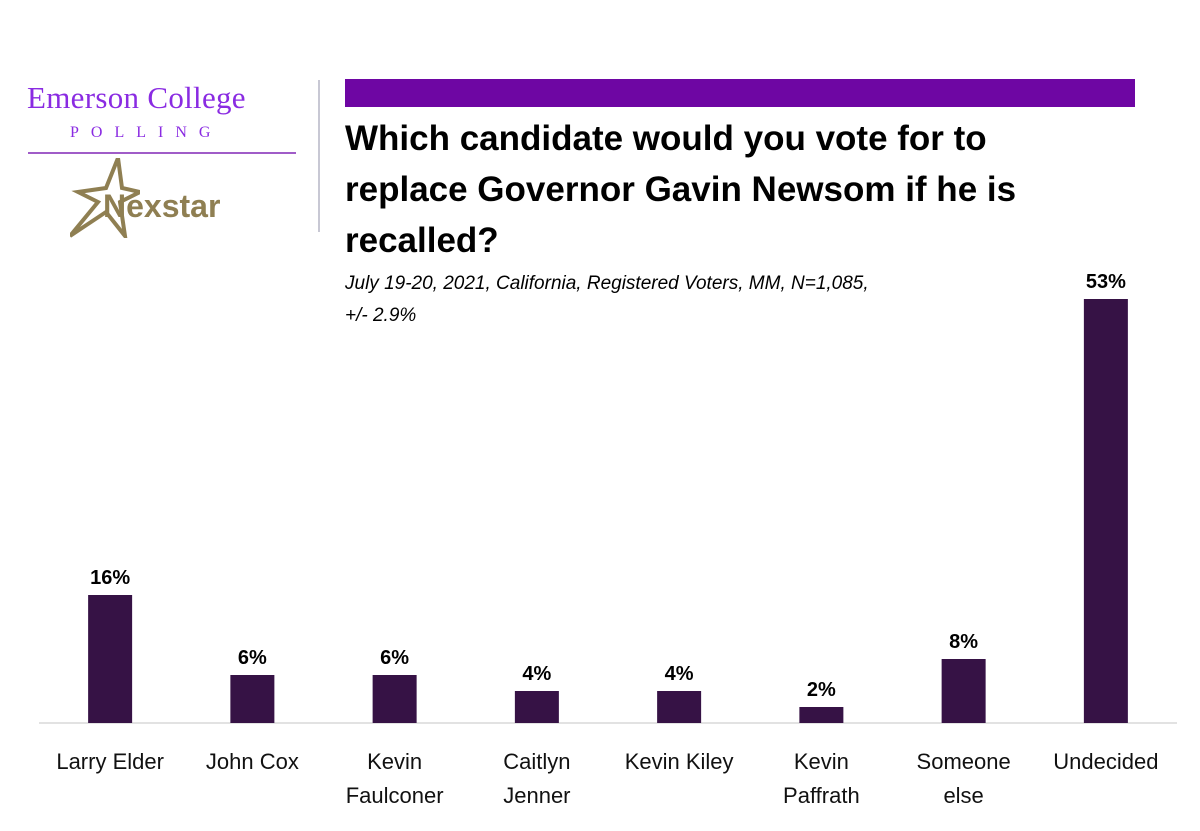  What do you see at coordinates (110, 761) in the screenshot?
I see `category-tick-label: Larry Elder` at bounding box center [110, 761].